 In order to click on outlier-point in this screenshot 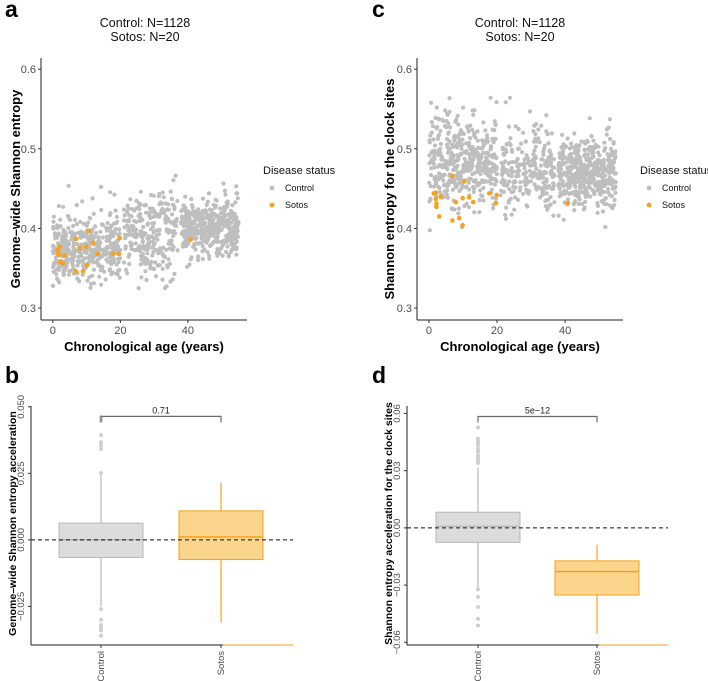, I will do `click(478, 618)`.